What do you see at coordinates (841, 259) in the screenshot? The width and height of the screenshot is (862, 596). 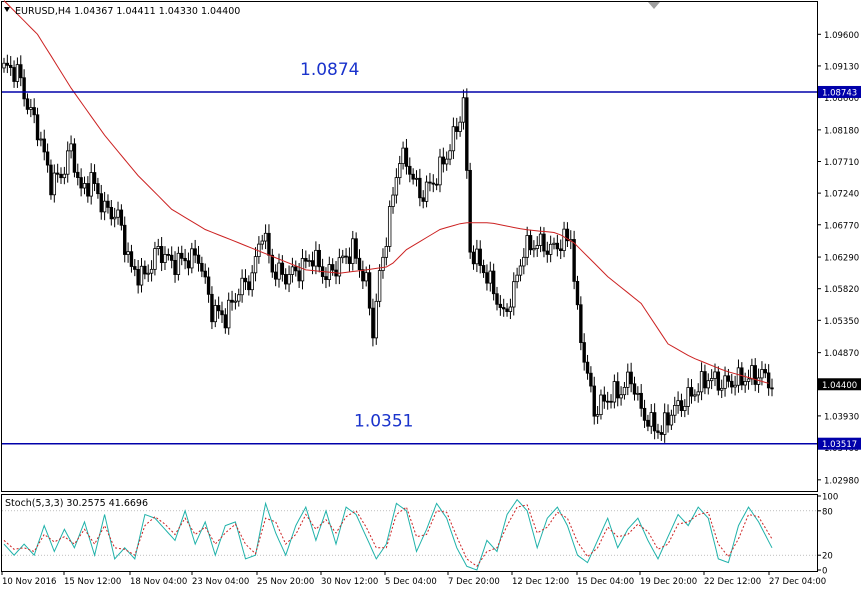 I see `price-tick-label: 1.06290` at bounding box center [841, 259].